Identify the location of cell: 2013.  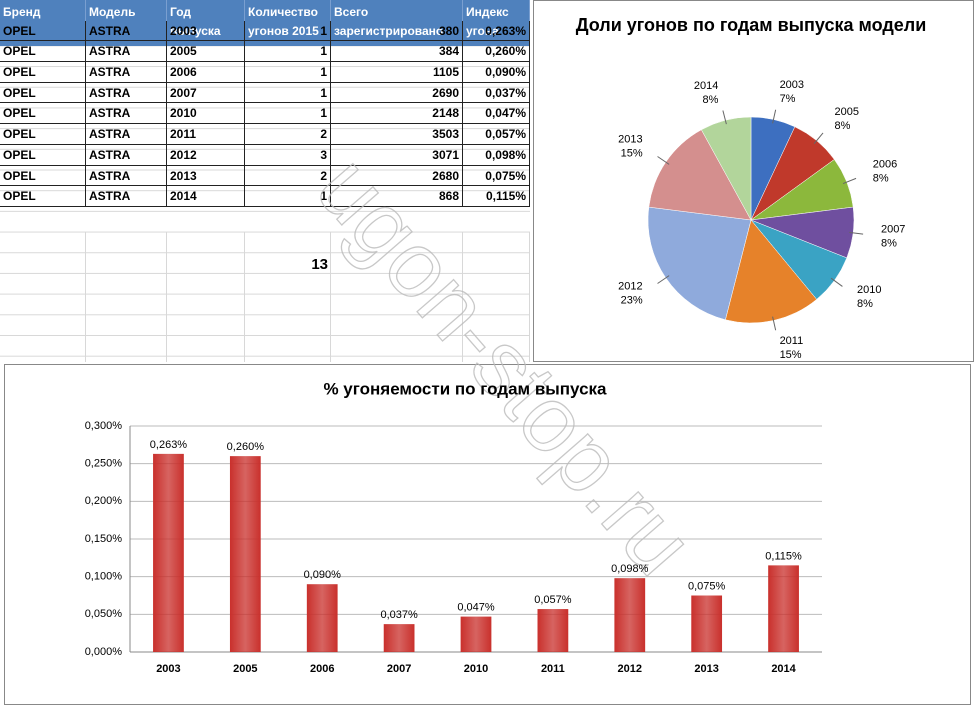
(206, 176).